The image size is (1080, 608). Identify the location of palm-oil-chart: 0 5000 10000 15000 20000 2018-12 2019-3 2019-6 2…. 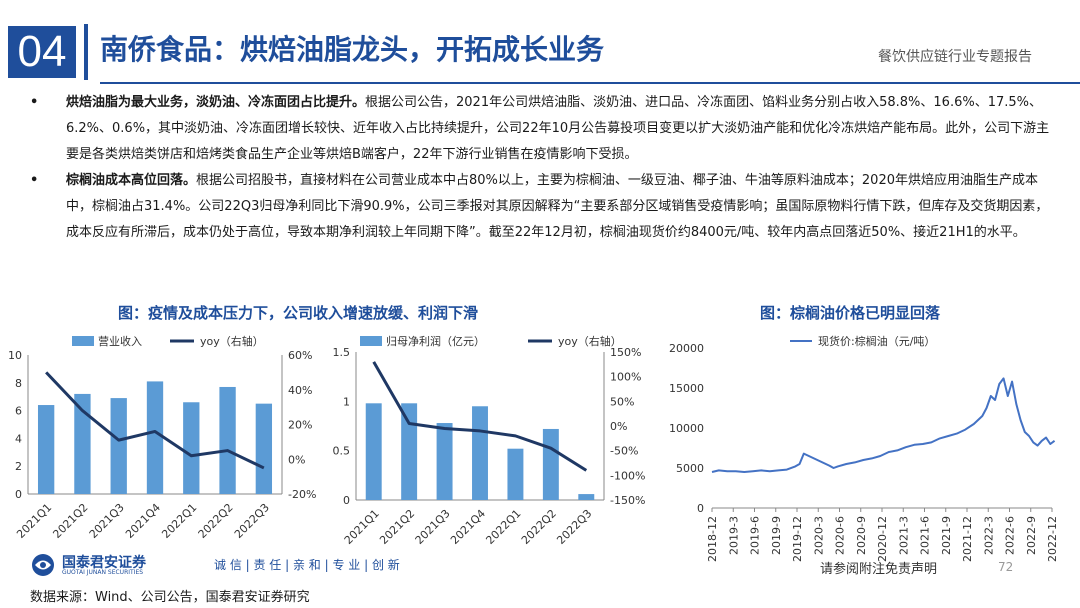
(864, 448).